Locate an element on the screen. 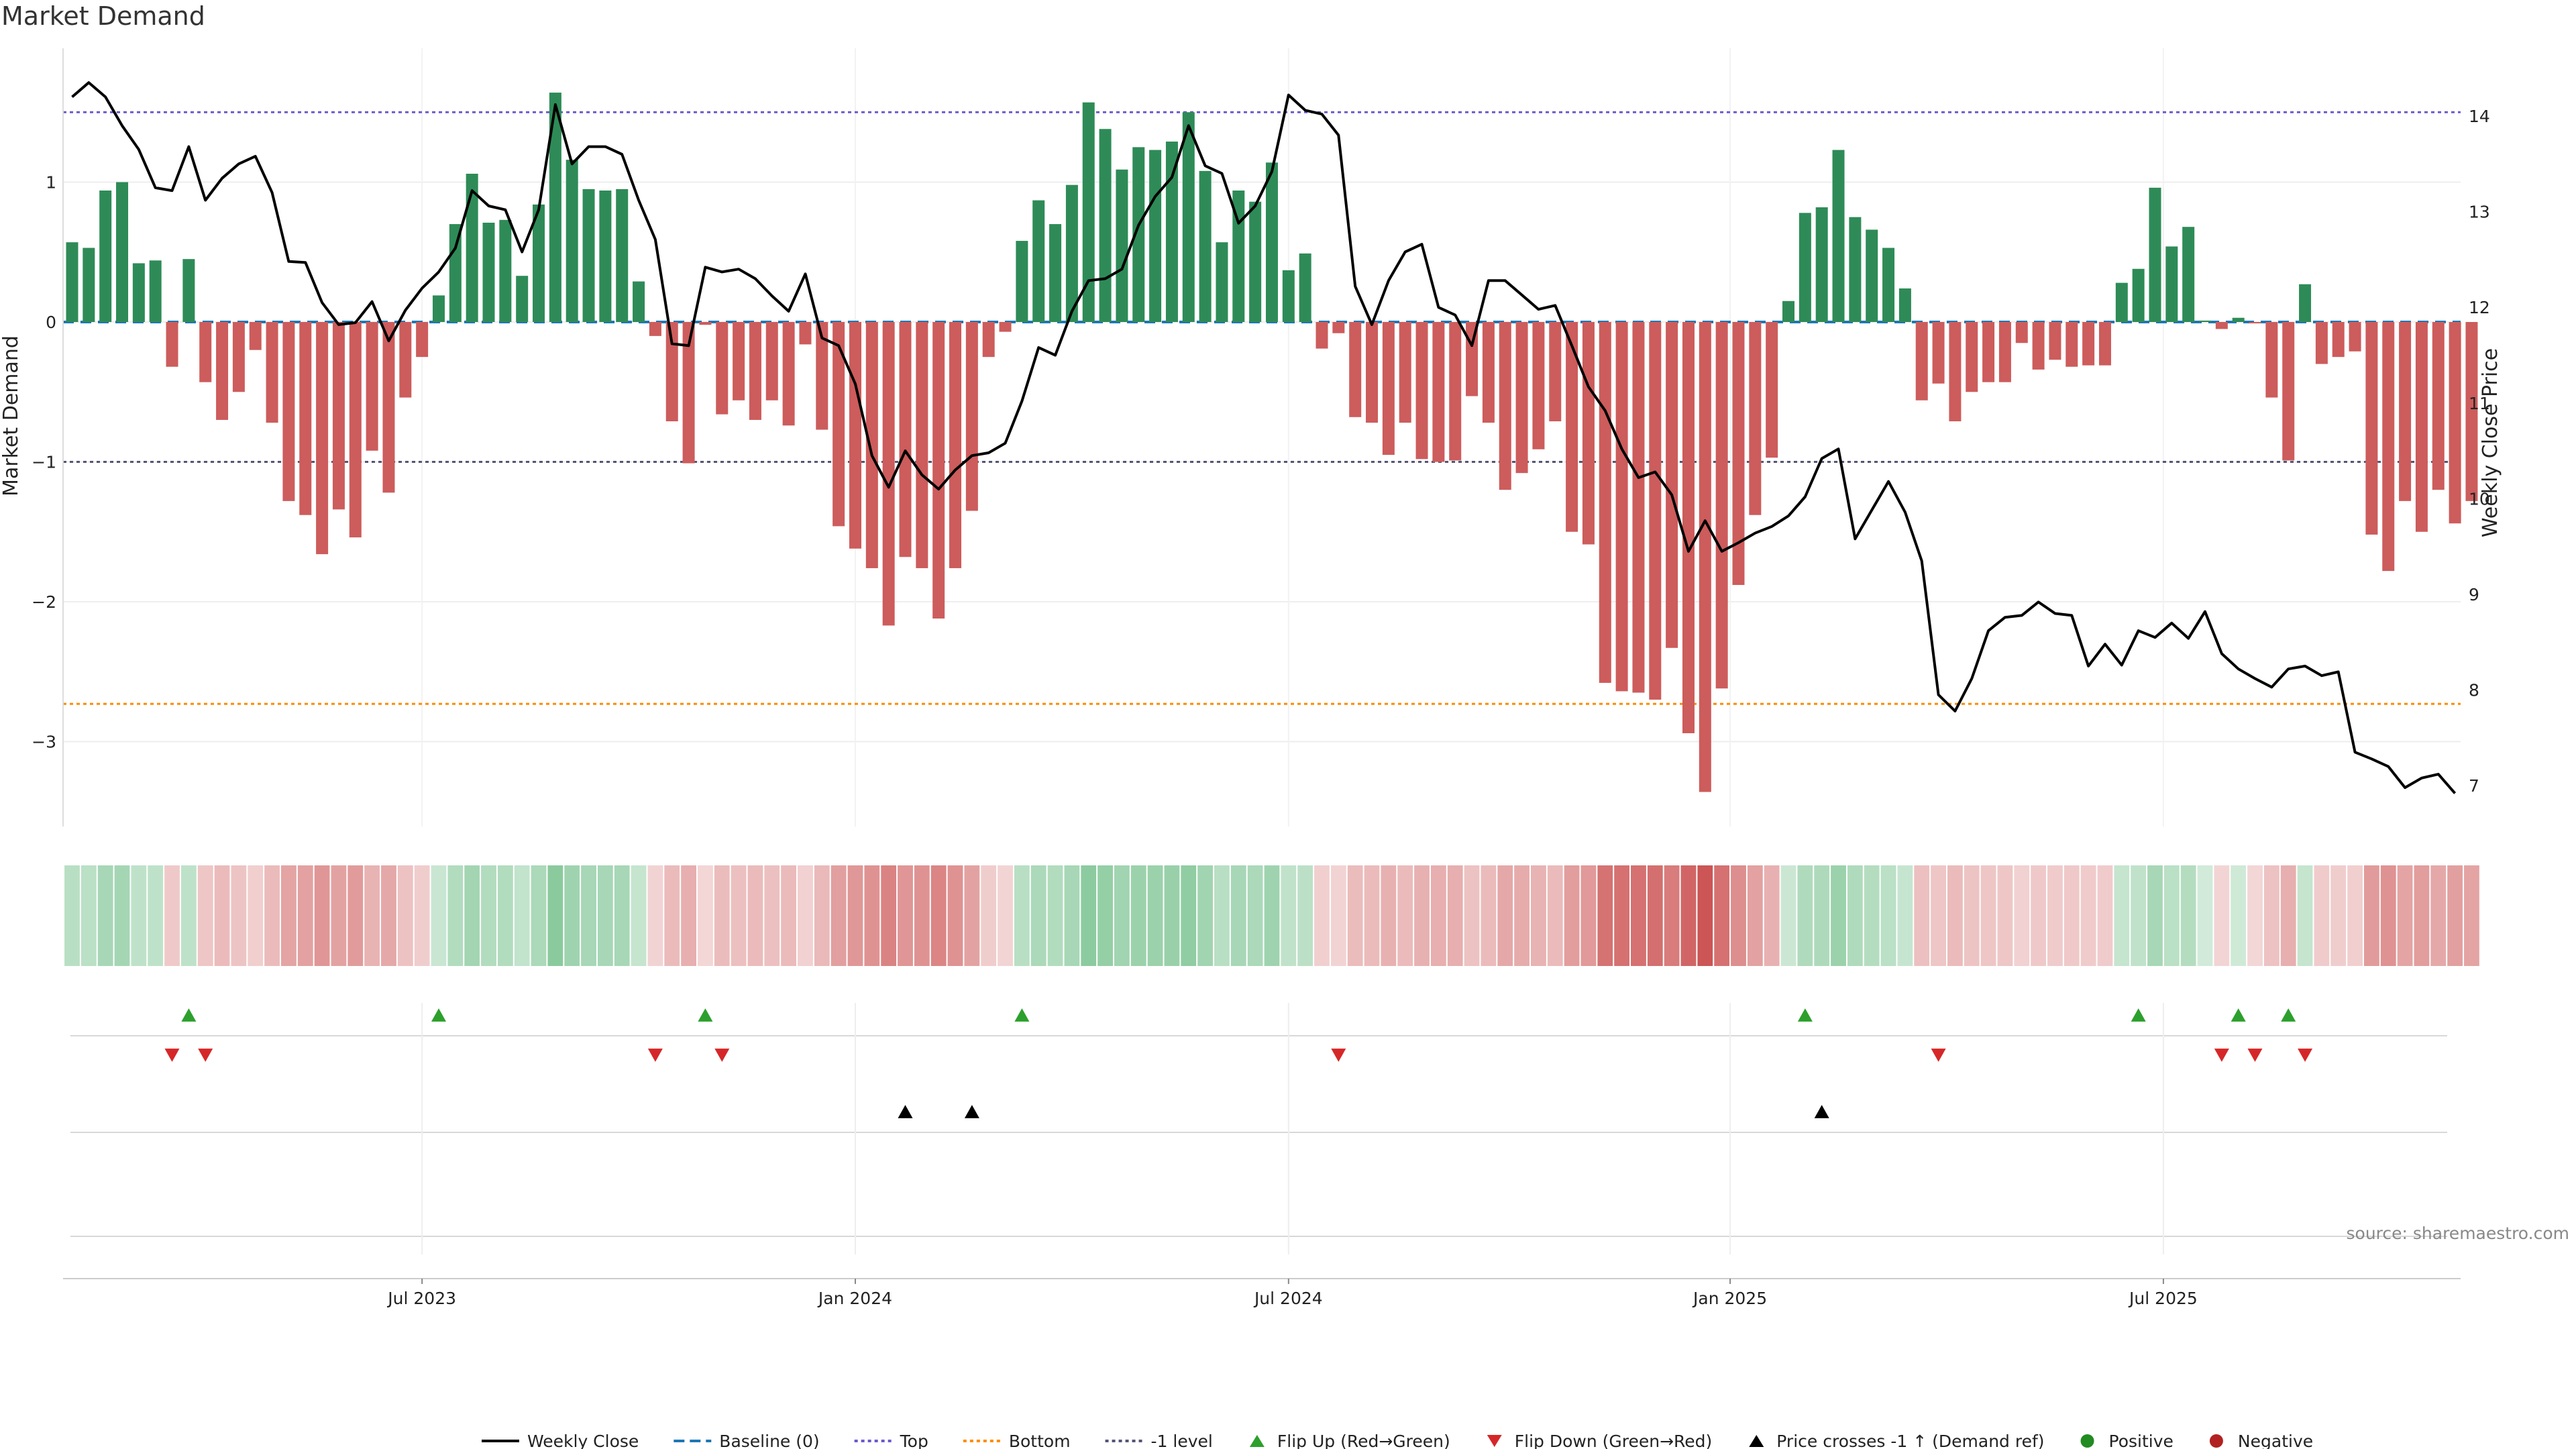 The image size is (2576, 1449). y2-tick-label: 14 is located at coordinates (2479, 116).